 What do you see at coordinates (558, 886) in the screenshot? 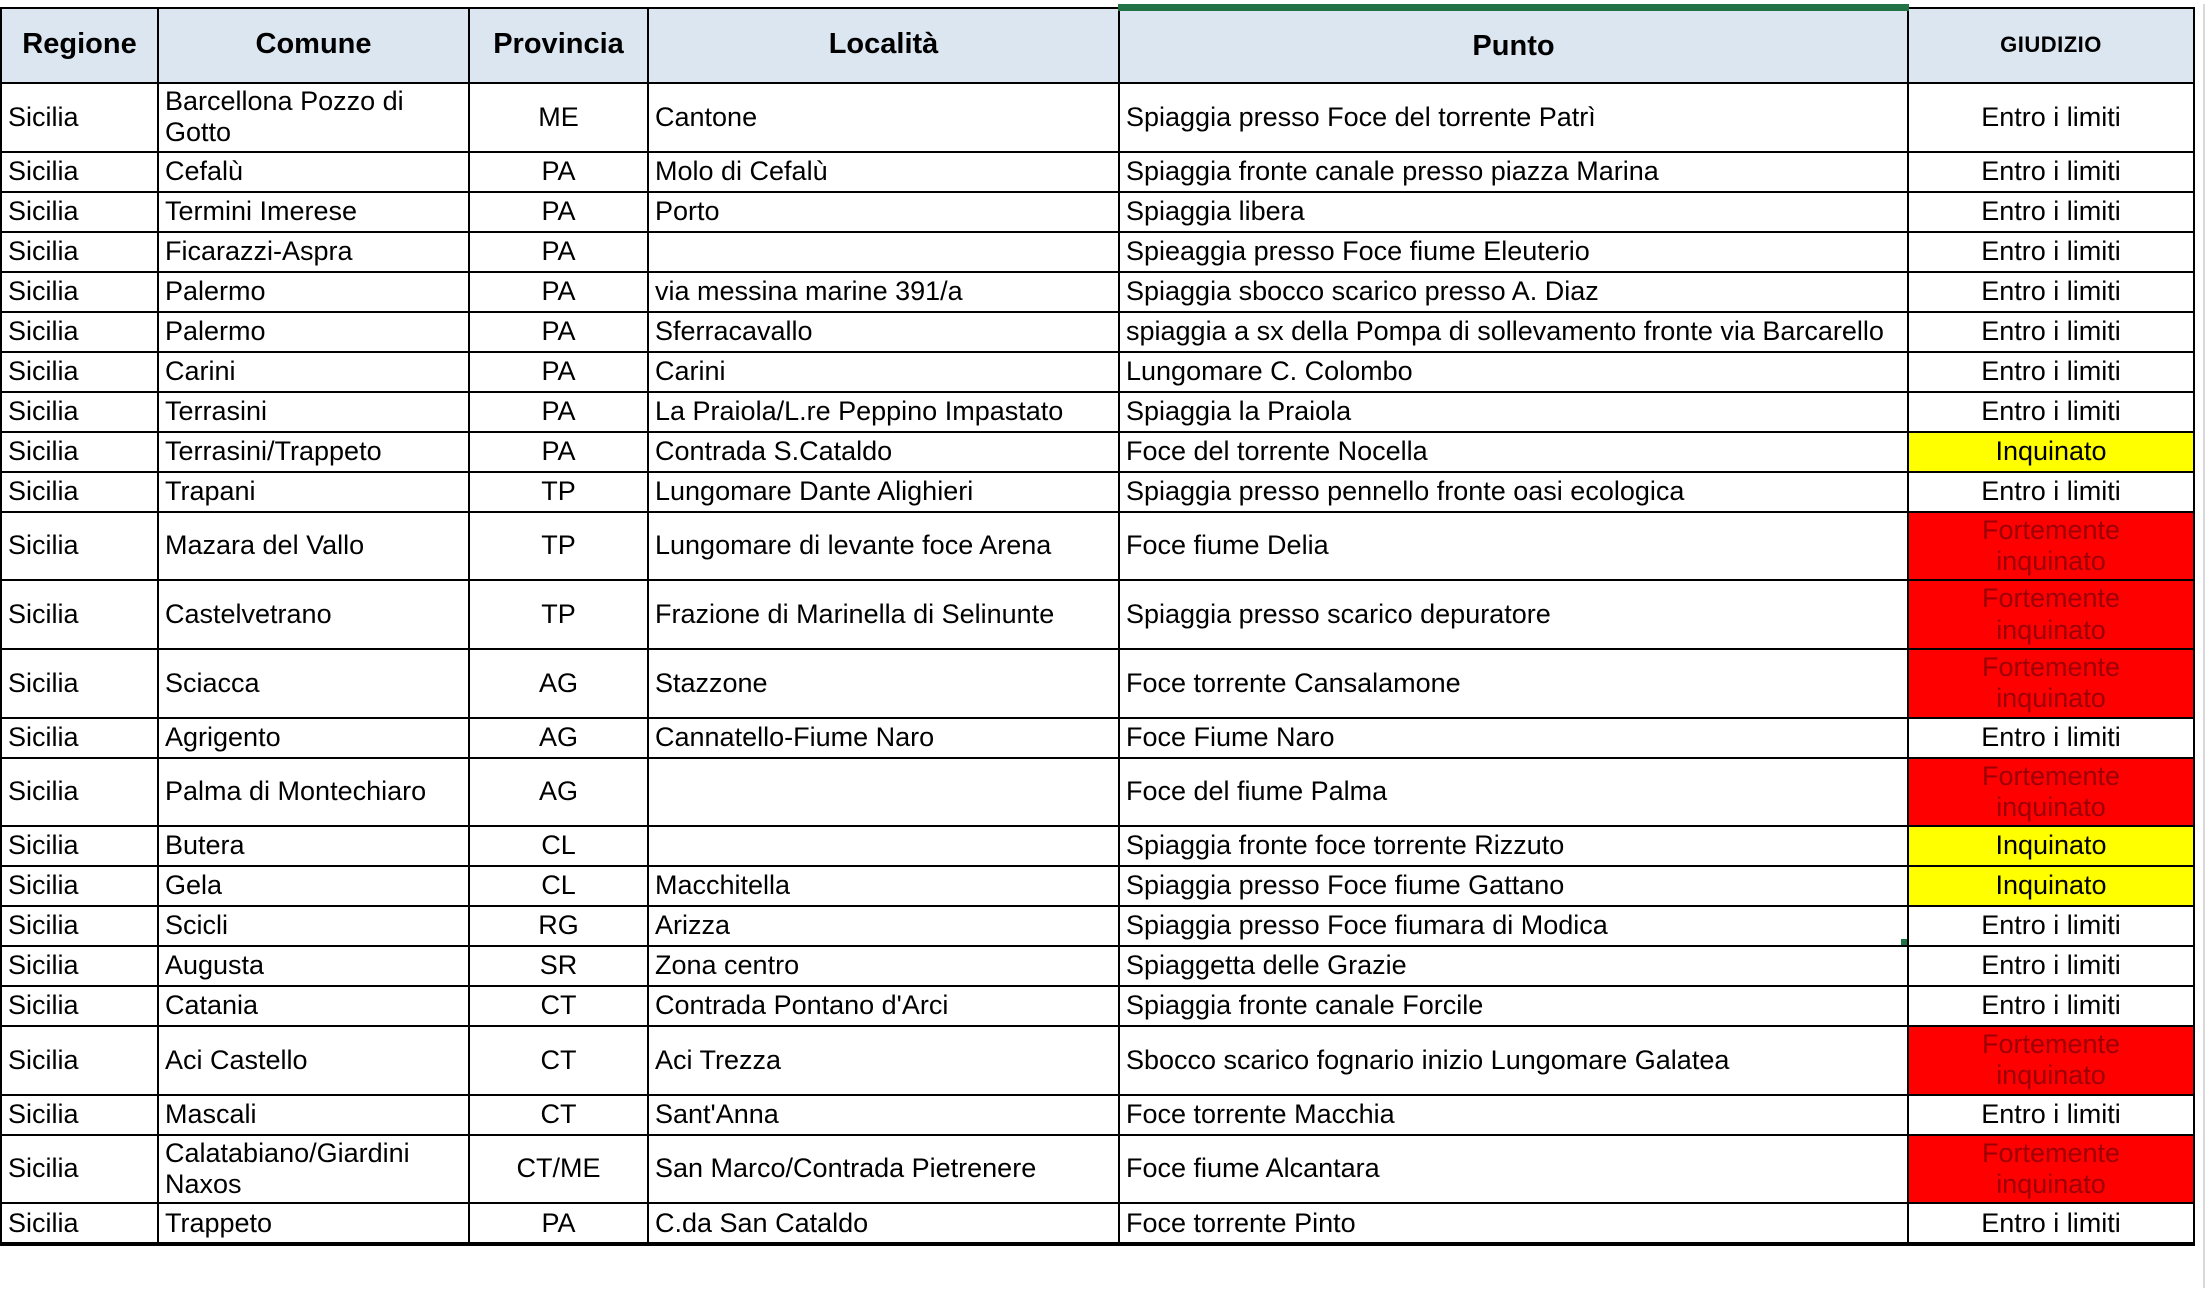
I see `cell-provincia: CL` at bounding box center [558, 886].